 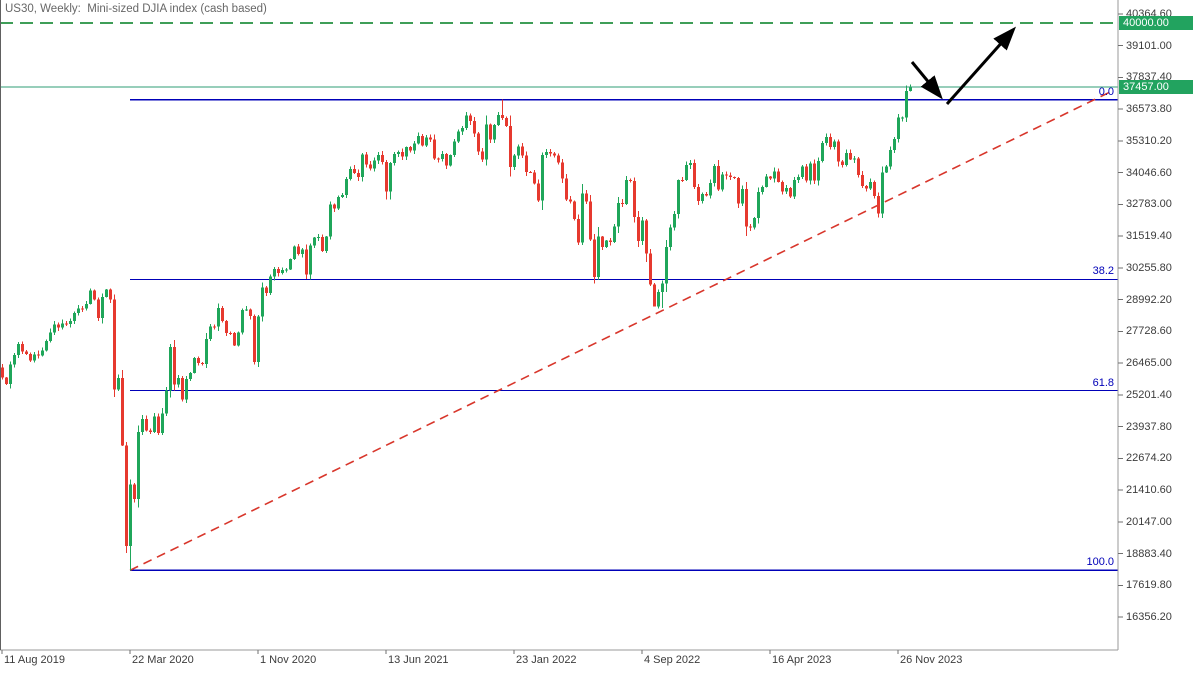 What do you see at coordinates (1149, 363) in the screenshot?
I see `price-axis-label: 26465.00` at bounding box center [1149, 363].